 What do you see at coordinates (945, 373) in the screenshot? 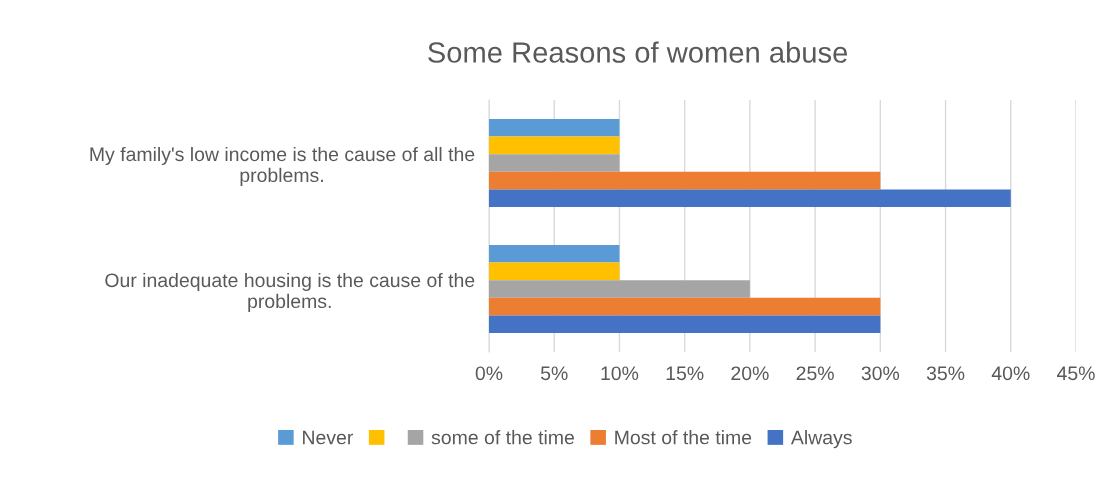
I see `x-tick-label: 35%` at bounding box center [945, 373].